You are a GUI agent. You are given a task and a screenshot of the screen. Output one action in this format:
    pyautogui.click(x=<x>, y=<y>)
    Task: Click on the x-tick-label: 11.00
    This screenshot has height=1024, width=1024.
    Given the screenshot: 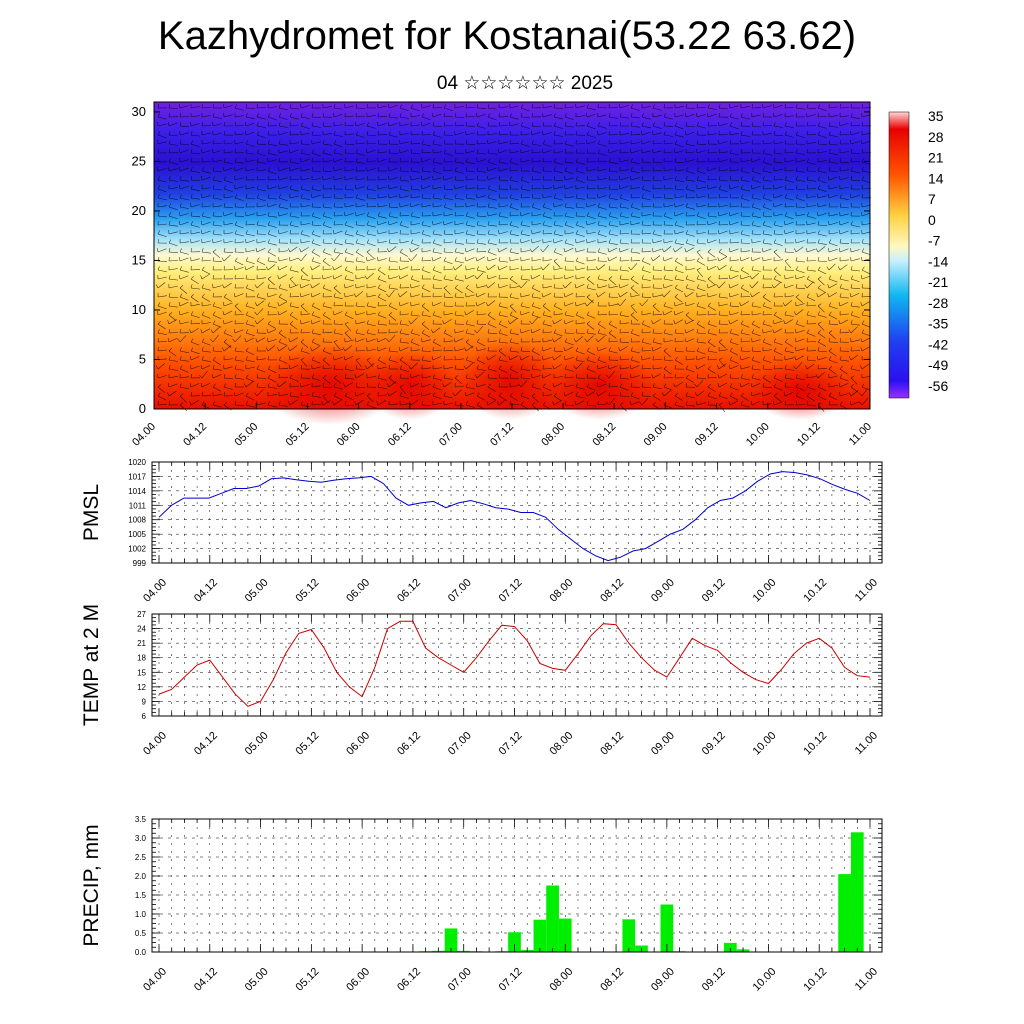 What is the action you would take?
    pyautogui.click(x=860, y=434)
    